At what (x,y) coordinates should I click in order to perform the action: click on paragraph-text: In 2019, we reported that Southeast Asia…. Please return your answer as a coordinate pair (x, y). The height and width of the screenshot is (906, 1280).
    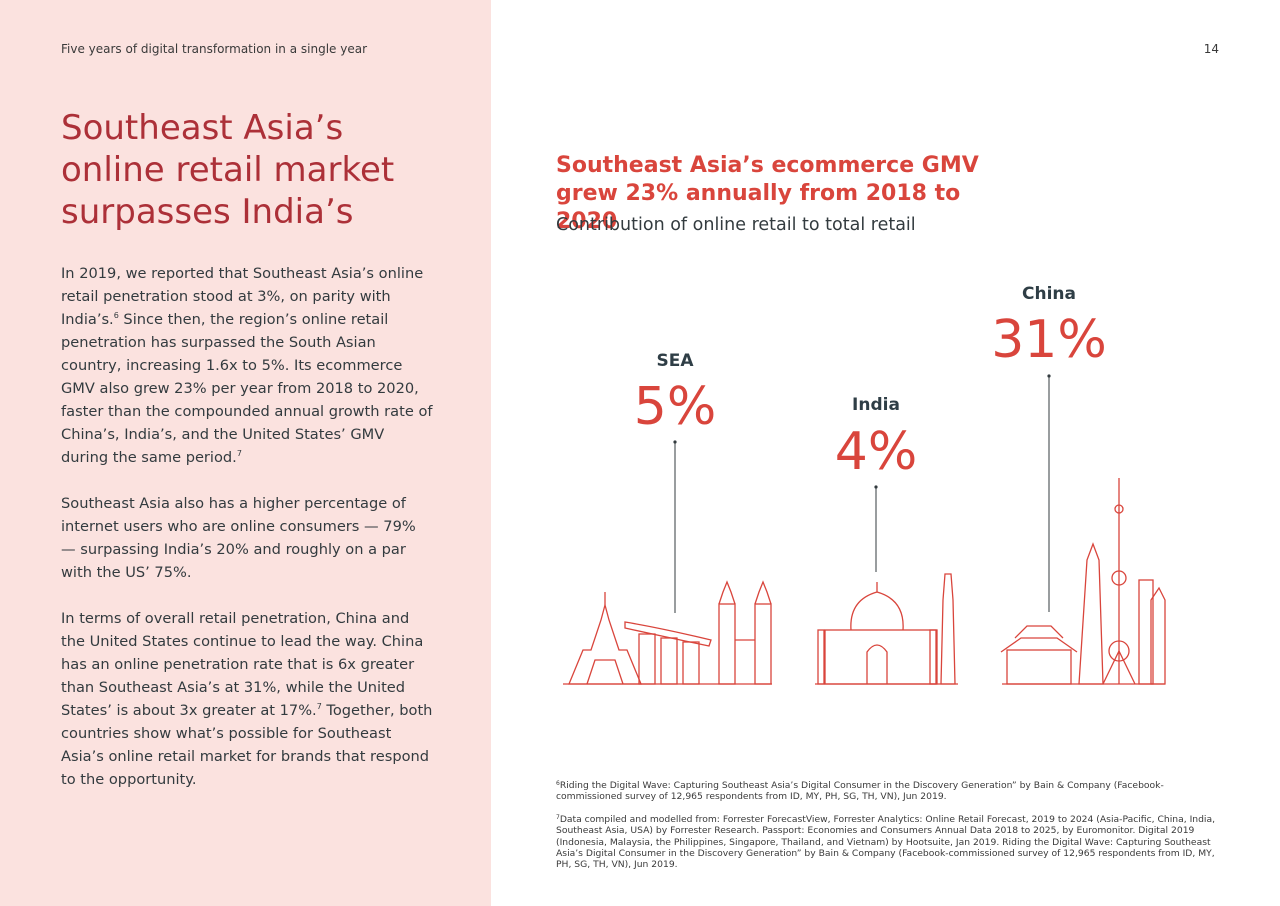
    Looking at the image, I should click on (242, 296).